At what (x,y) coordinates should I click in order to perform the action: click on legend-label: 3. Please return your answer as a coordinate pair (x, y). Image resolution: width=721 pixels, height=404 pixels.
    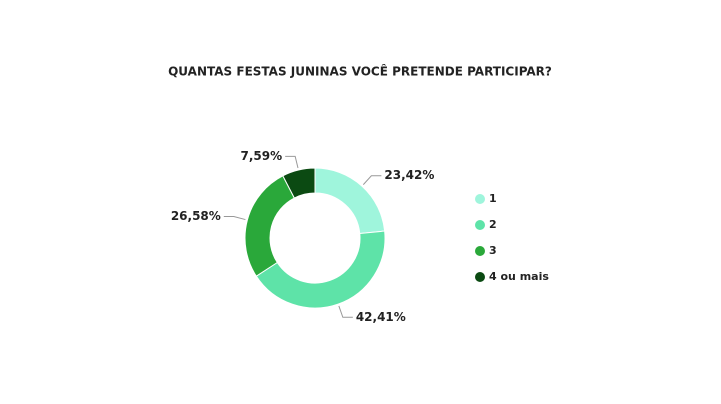
    Looking at the image, I should click on (493, 250).